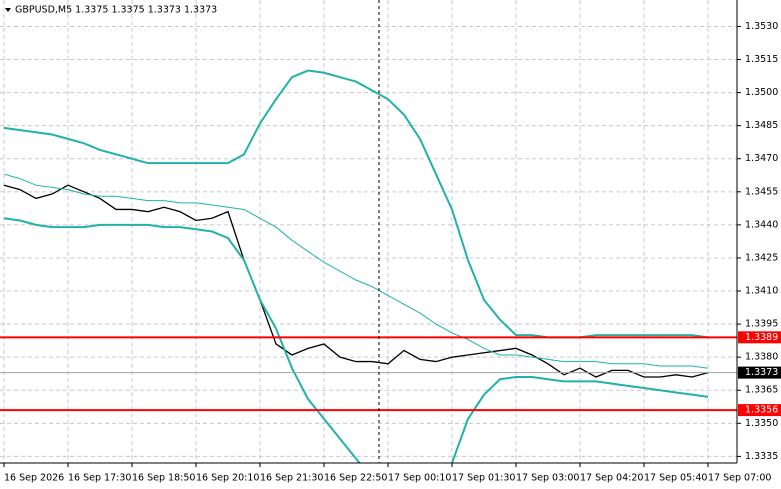 Image resolution: width=781 pixels, height=489 pixels. What do you see at coordinates (483, 478) in the screenshot?
I see `x-tick-label: 17 Sep 01:30` at bounding box center [483, 478].